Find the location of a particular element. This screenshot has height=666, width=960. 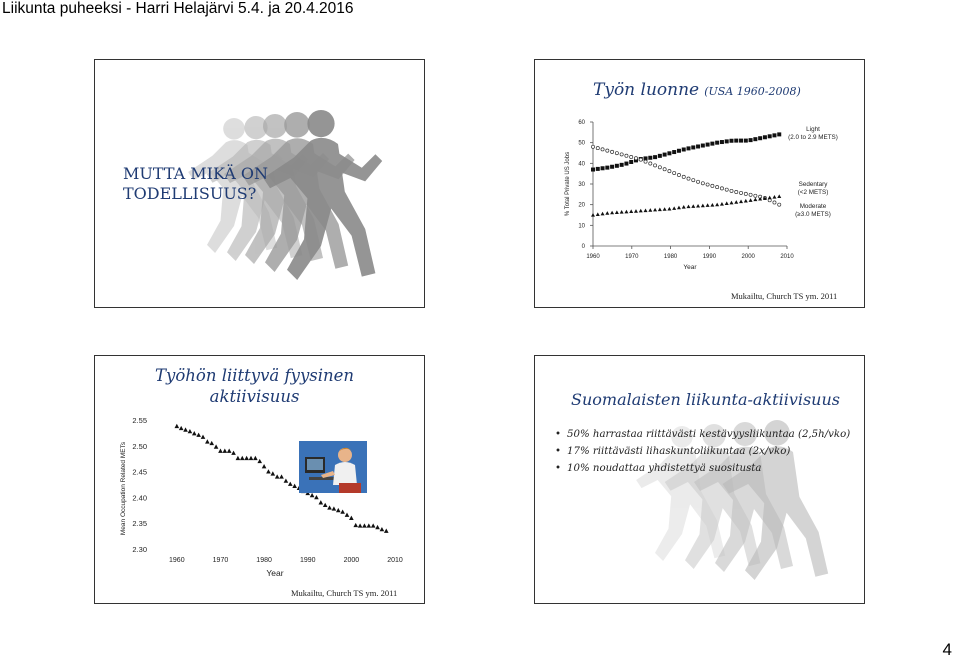

slide-2-title: Työn luonne (USA 1960-2008) is located at coordinates (697, 90).